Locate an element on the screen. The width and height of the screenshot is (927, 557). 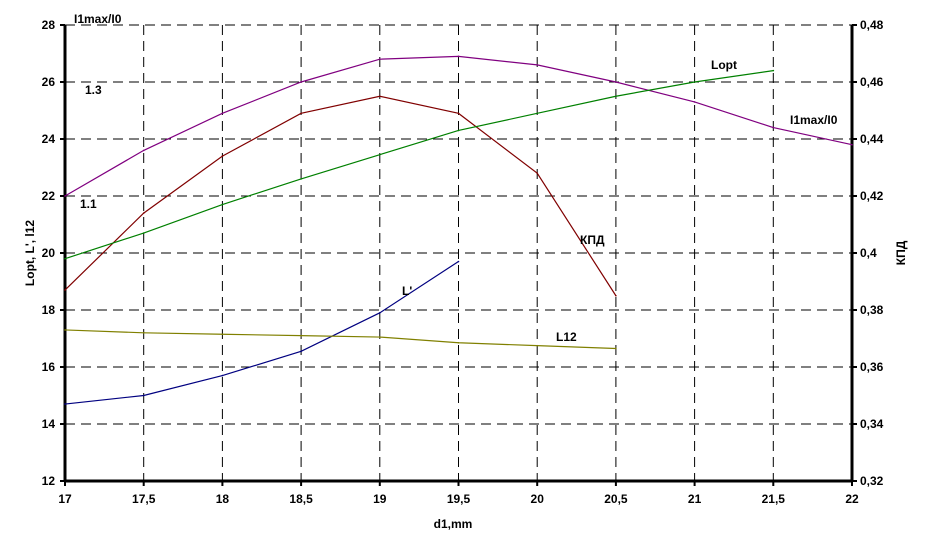
x-tick-label: 17,5 is located at coordinates (144, 499).